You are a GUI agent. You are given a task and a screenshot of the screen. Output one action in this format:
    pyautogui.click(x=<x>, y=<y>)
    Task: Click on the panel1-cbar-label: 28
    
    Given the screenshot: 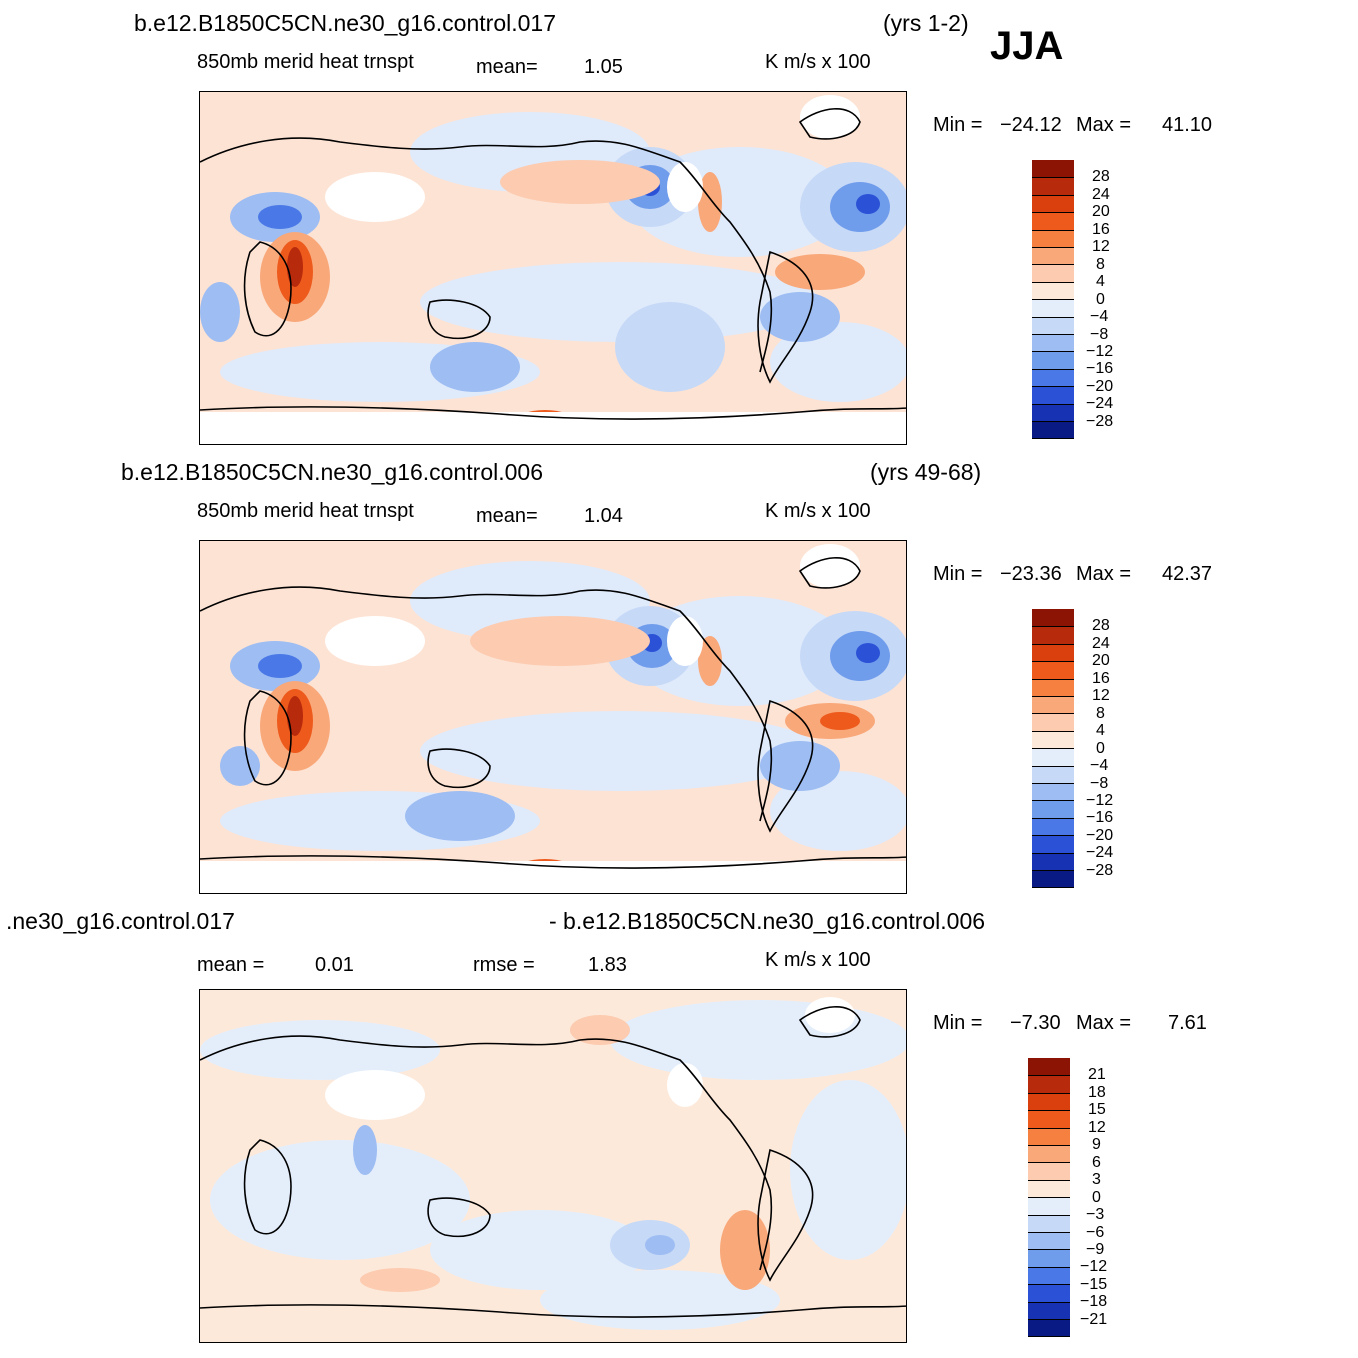 What is the action you would take?
    pyautogui.click(x=1101, y=176)
    